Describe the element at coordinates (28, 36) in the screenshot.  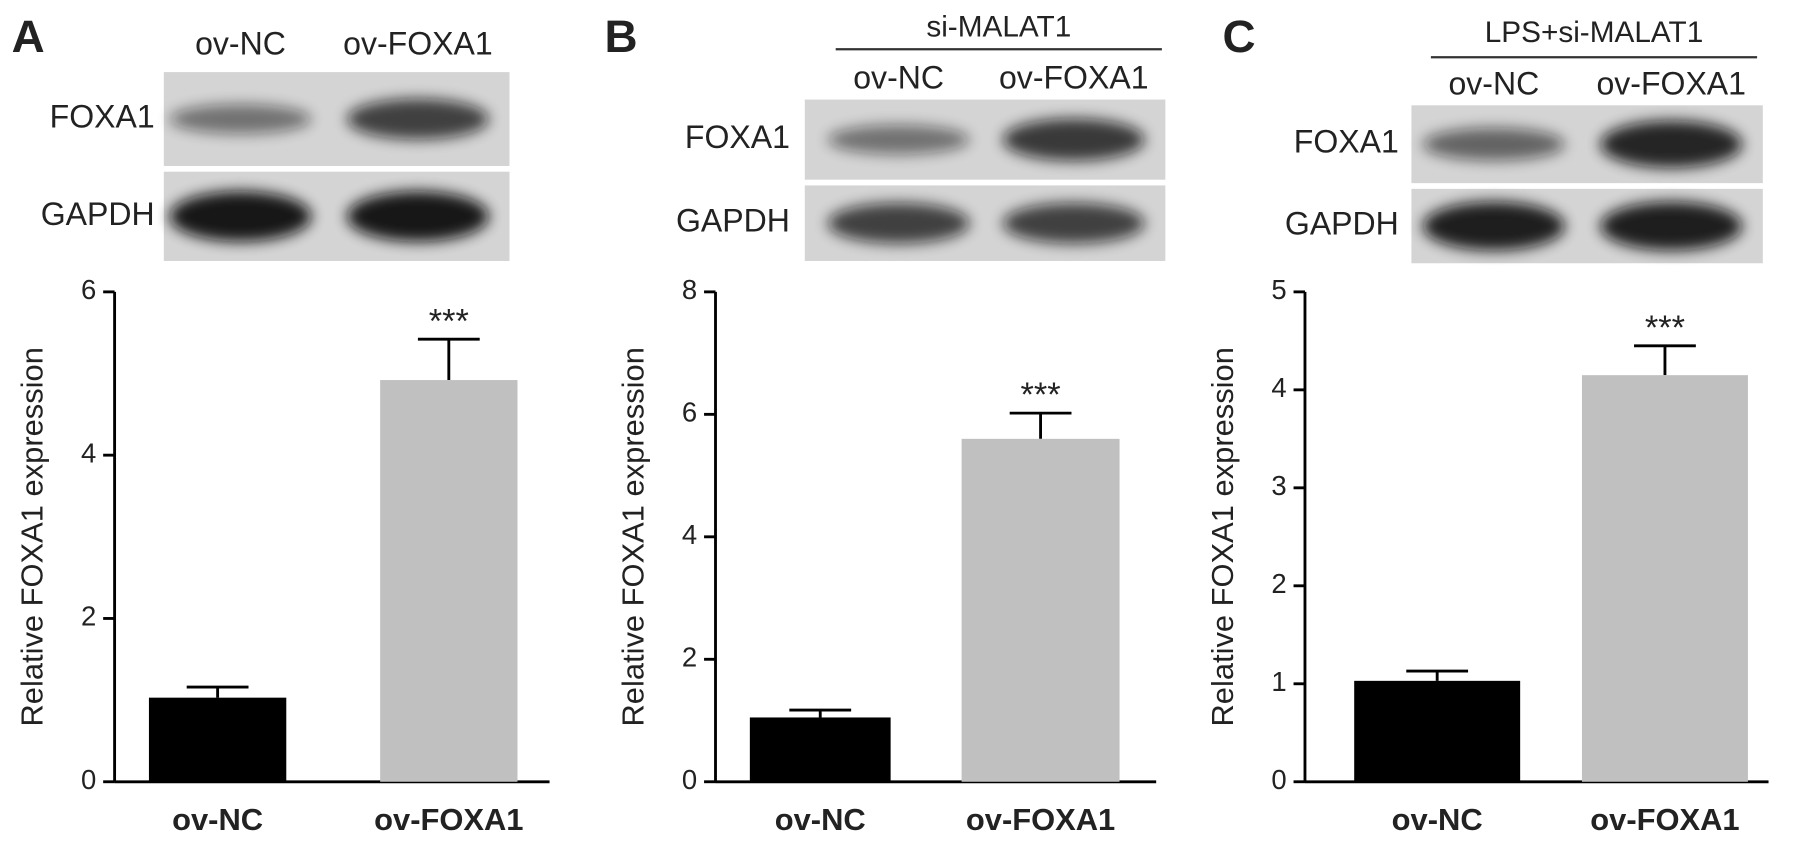
I see `panel-label: A` at that location.